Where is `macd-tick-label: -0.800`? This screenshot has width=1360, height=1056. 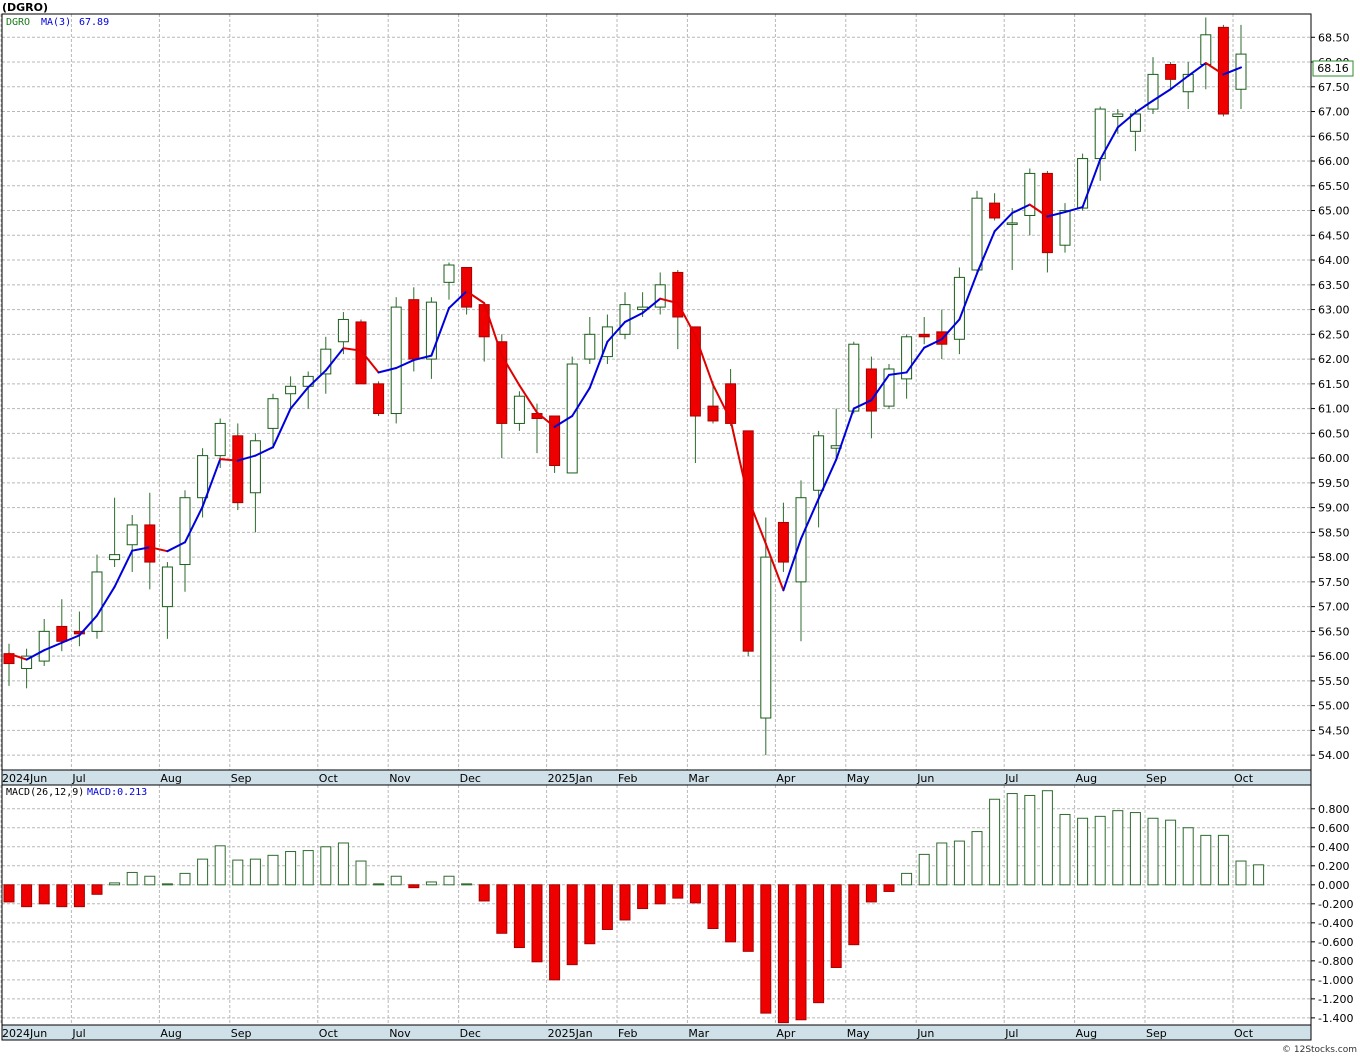 macd-tick-label: -0.800 is located at coordinates (1335, 961).